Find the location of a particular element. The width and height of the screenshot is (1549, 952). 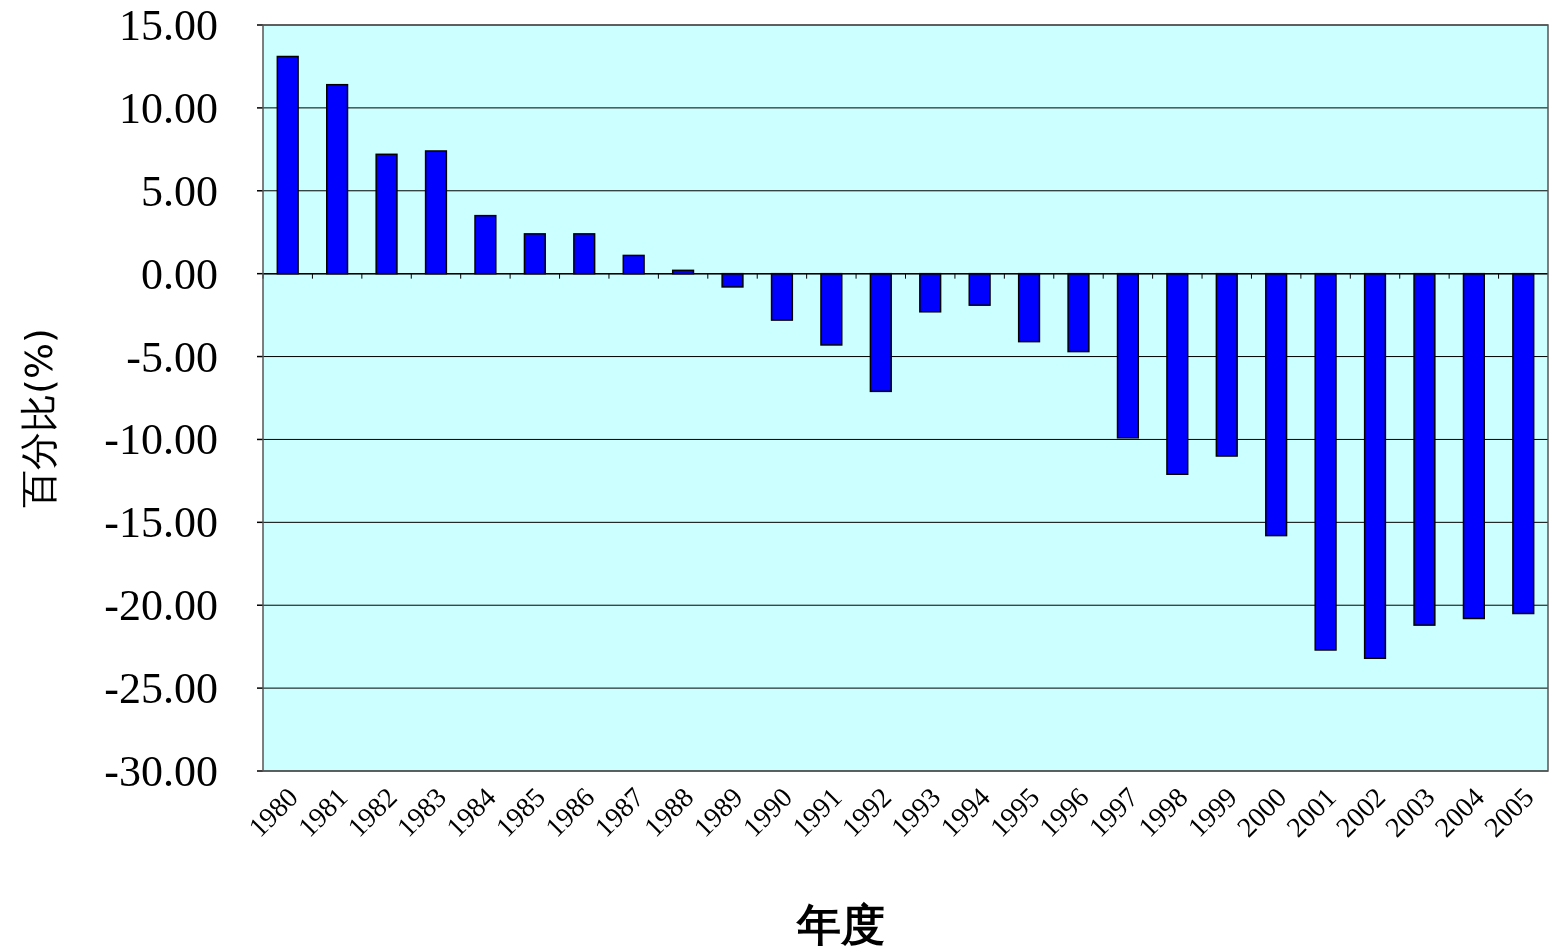

y-tick-label: 10.00 is located at coordinates (168, 108).